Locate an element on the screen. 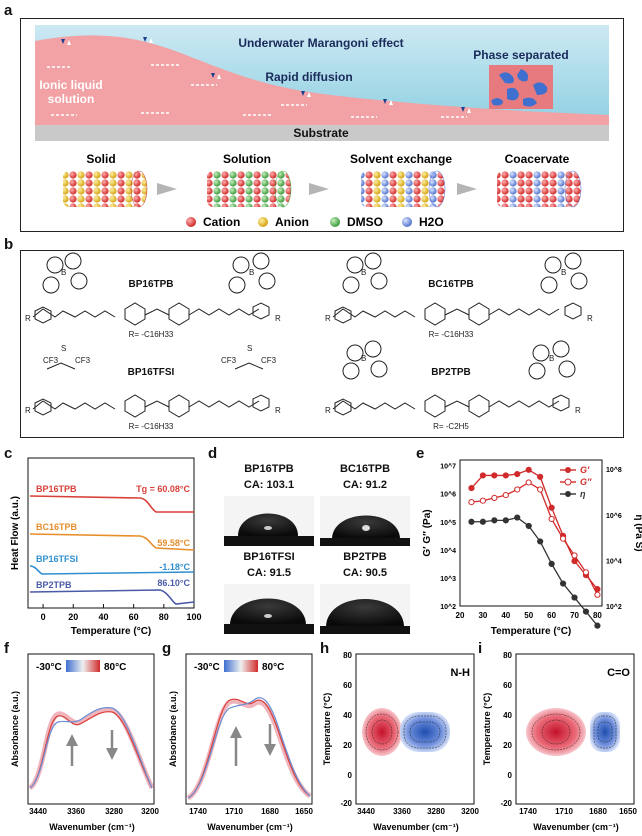  panel-e-legend: G′ G″ η is located at coordinates (576, 482).